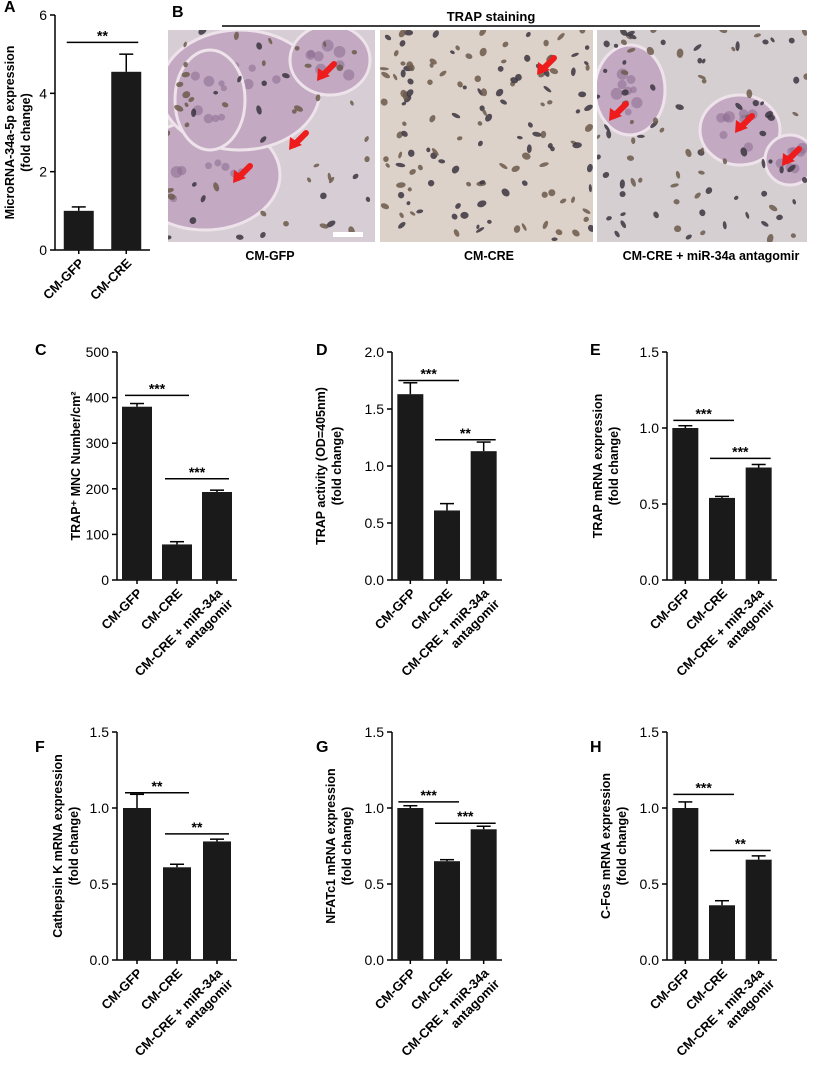 Image resolution: width=827 pixels, height=1090 pixels. Describe the element at coordinates (711, 256) in the screenshot. I see `micrograph-caption-3: CM-CRE + miR-34a antagomir` at that location.